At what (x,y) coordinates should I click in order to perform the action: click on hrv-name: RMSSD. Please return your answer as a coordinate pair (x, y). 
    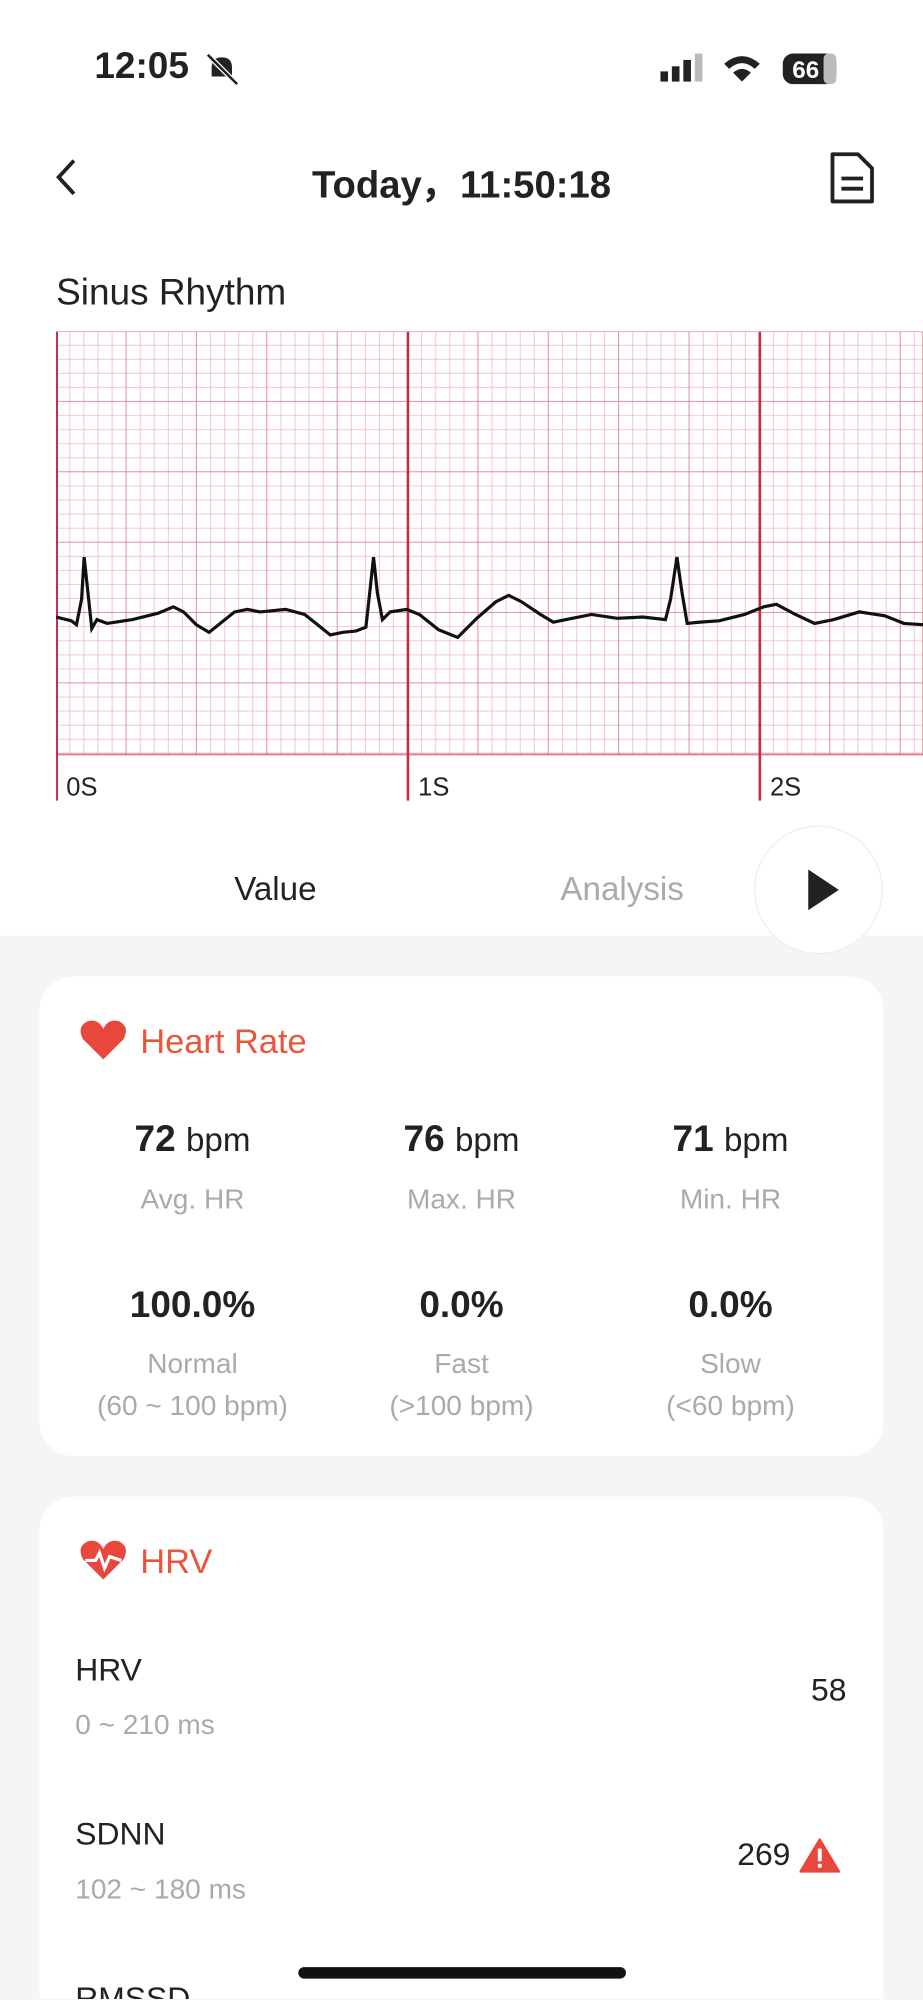
    Looking at the image, I should click on (132, 1990).